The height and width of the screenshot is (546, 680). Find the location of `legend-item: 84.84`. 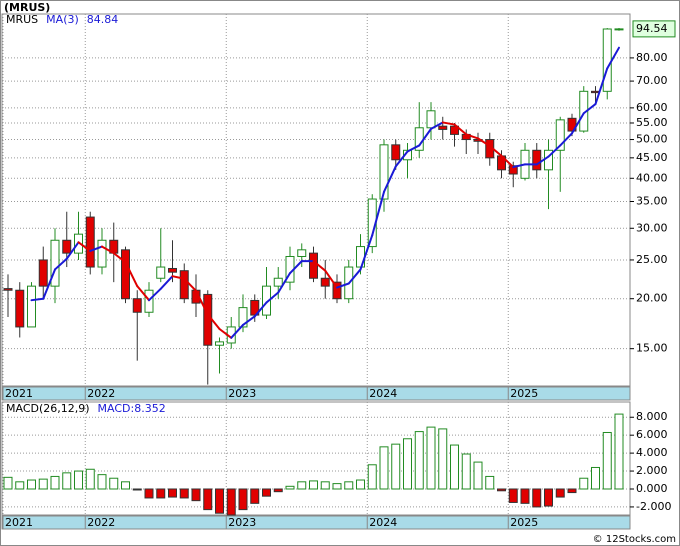

legend-item: 84.84 is located at coordinates (103, 19).